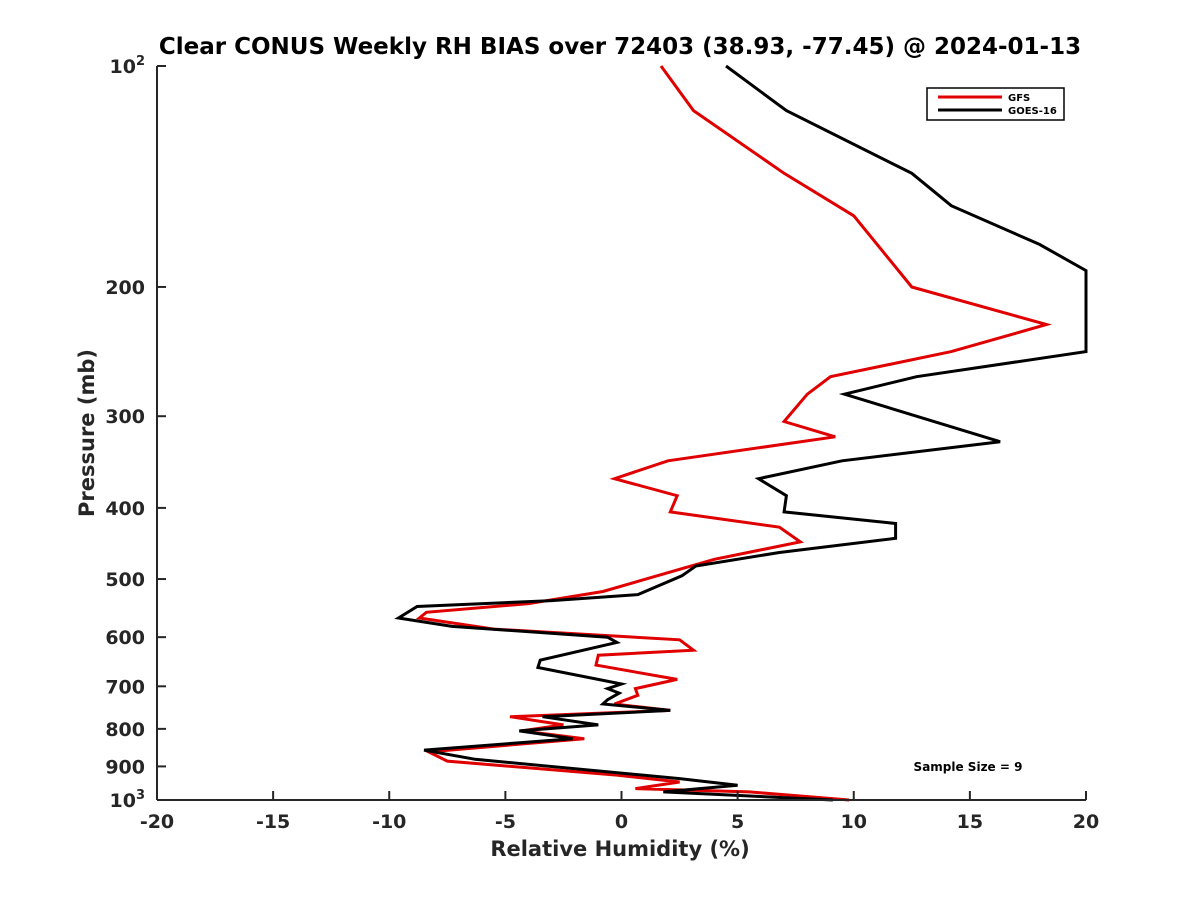 Image resolution: width=1200 pixels, height=900 pixels. I want to click on x-axis-label: Relative Humidity (%), so click(619, 849).